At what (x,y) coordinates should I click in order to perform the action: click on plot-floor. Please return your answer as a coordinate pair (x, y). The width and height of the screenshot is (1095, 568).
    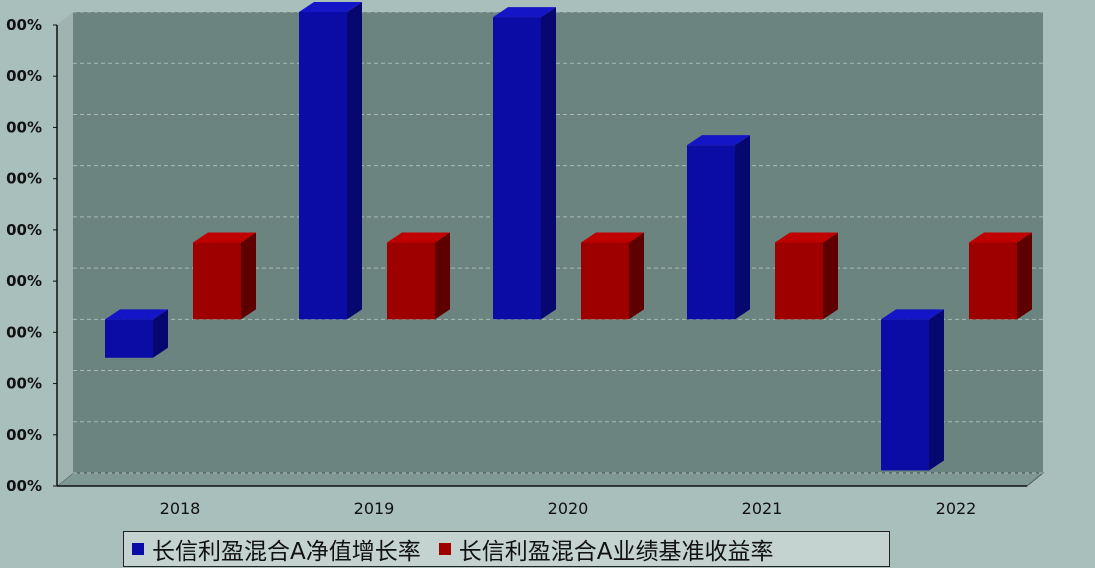
    Looking at the image, I should click on (550, 479).